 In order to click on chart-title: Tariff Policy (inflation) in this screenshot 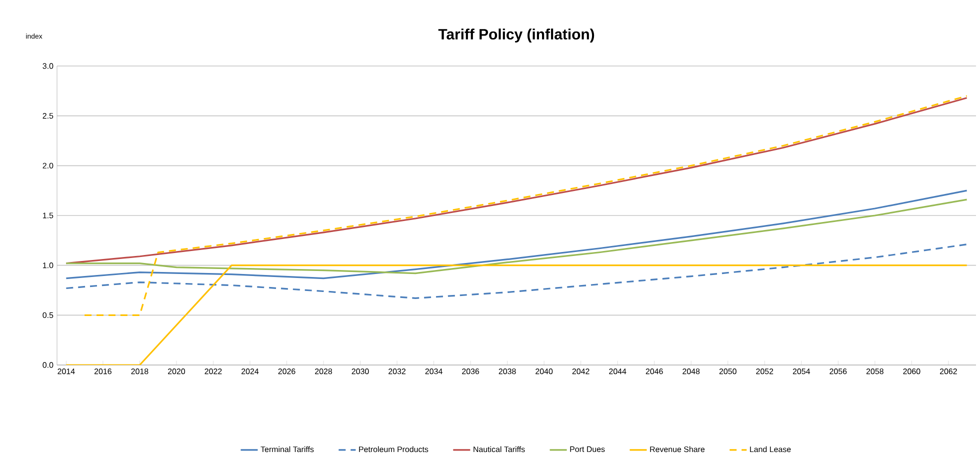, I will do `click(516, 35)`.